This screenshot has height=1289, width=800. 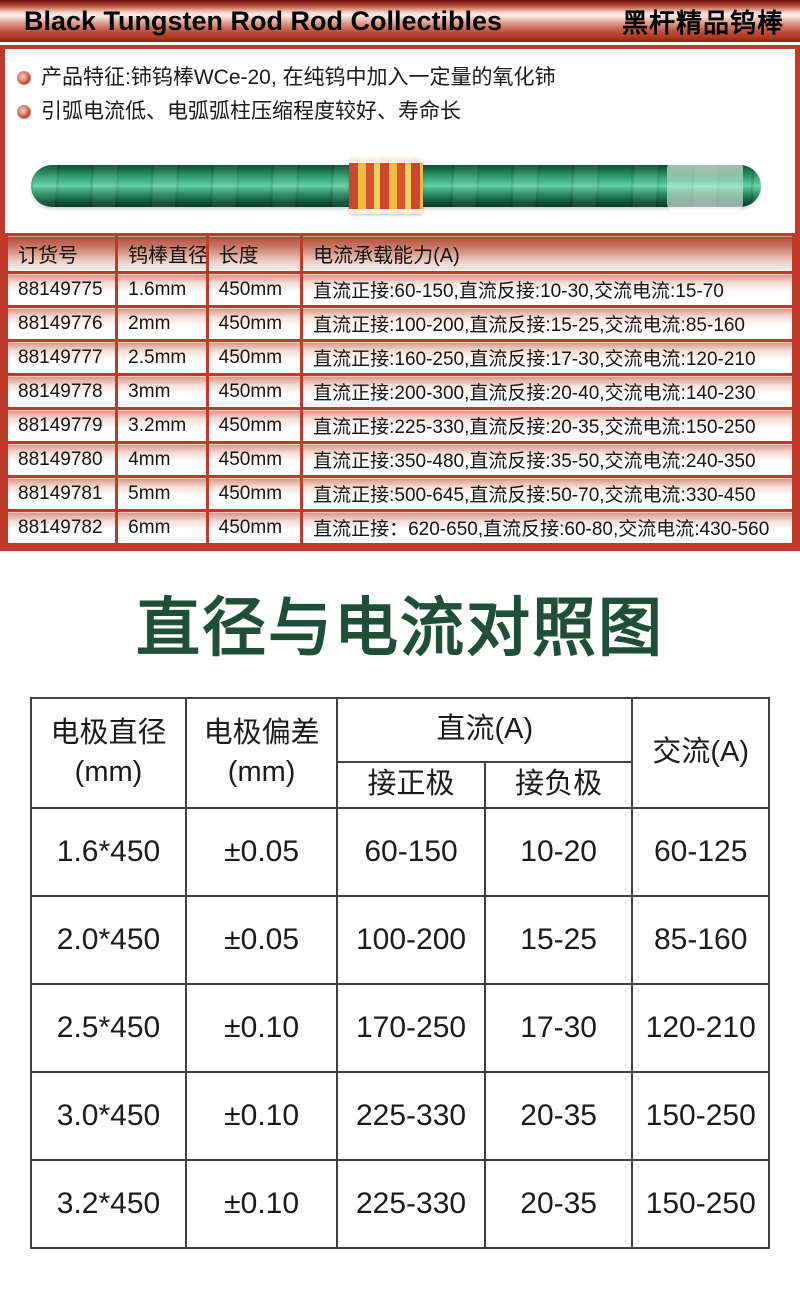 I want to click on table-cell: 88149776, so click(x=61, y=323).